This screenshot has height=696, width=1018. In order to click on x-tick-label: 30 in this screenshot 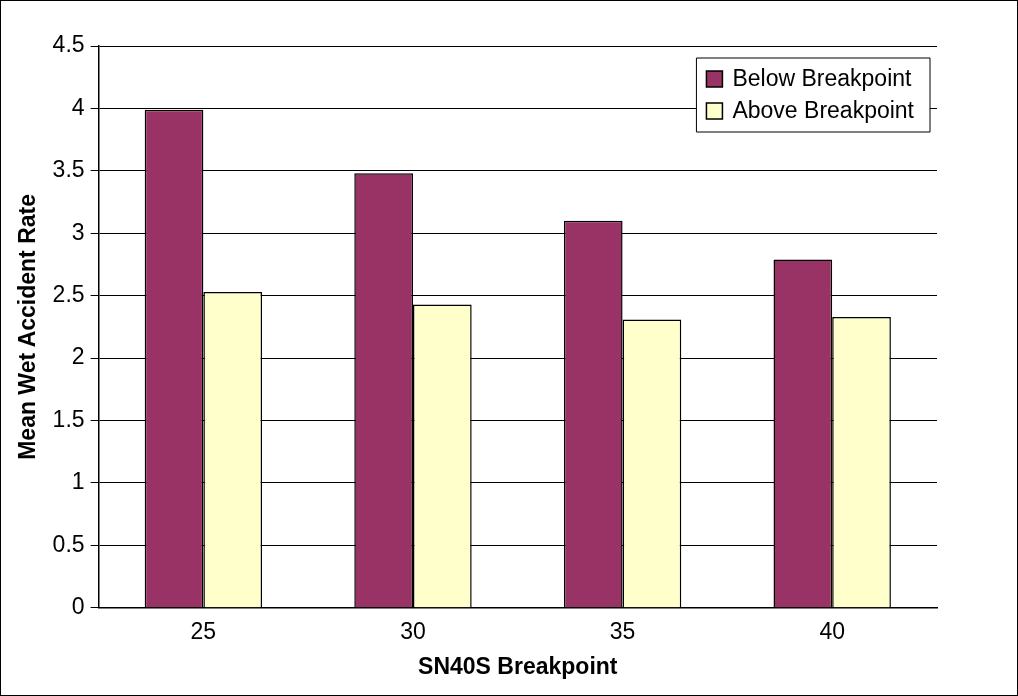, I will do `click(413, 630)`.